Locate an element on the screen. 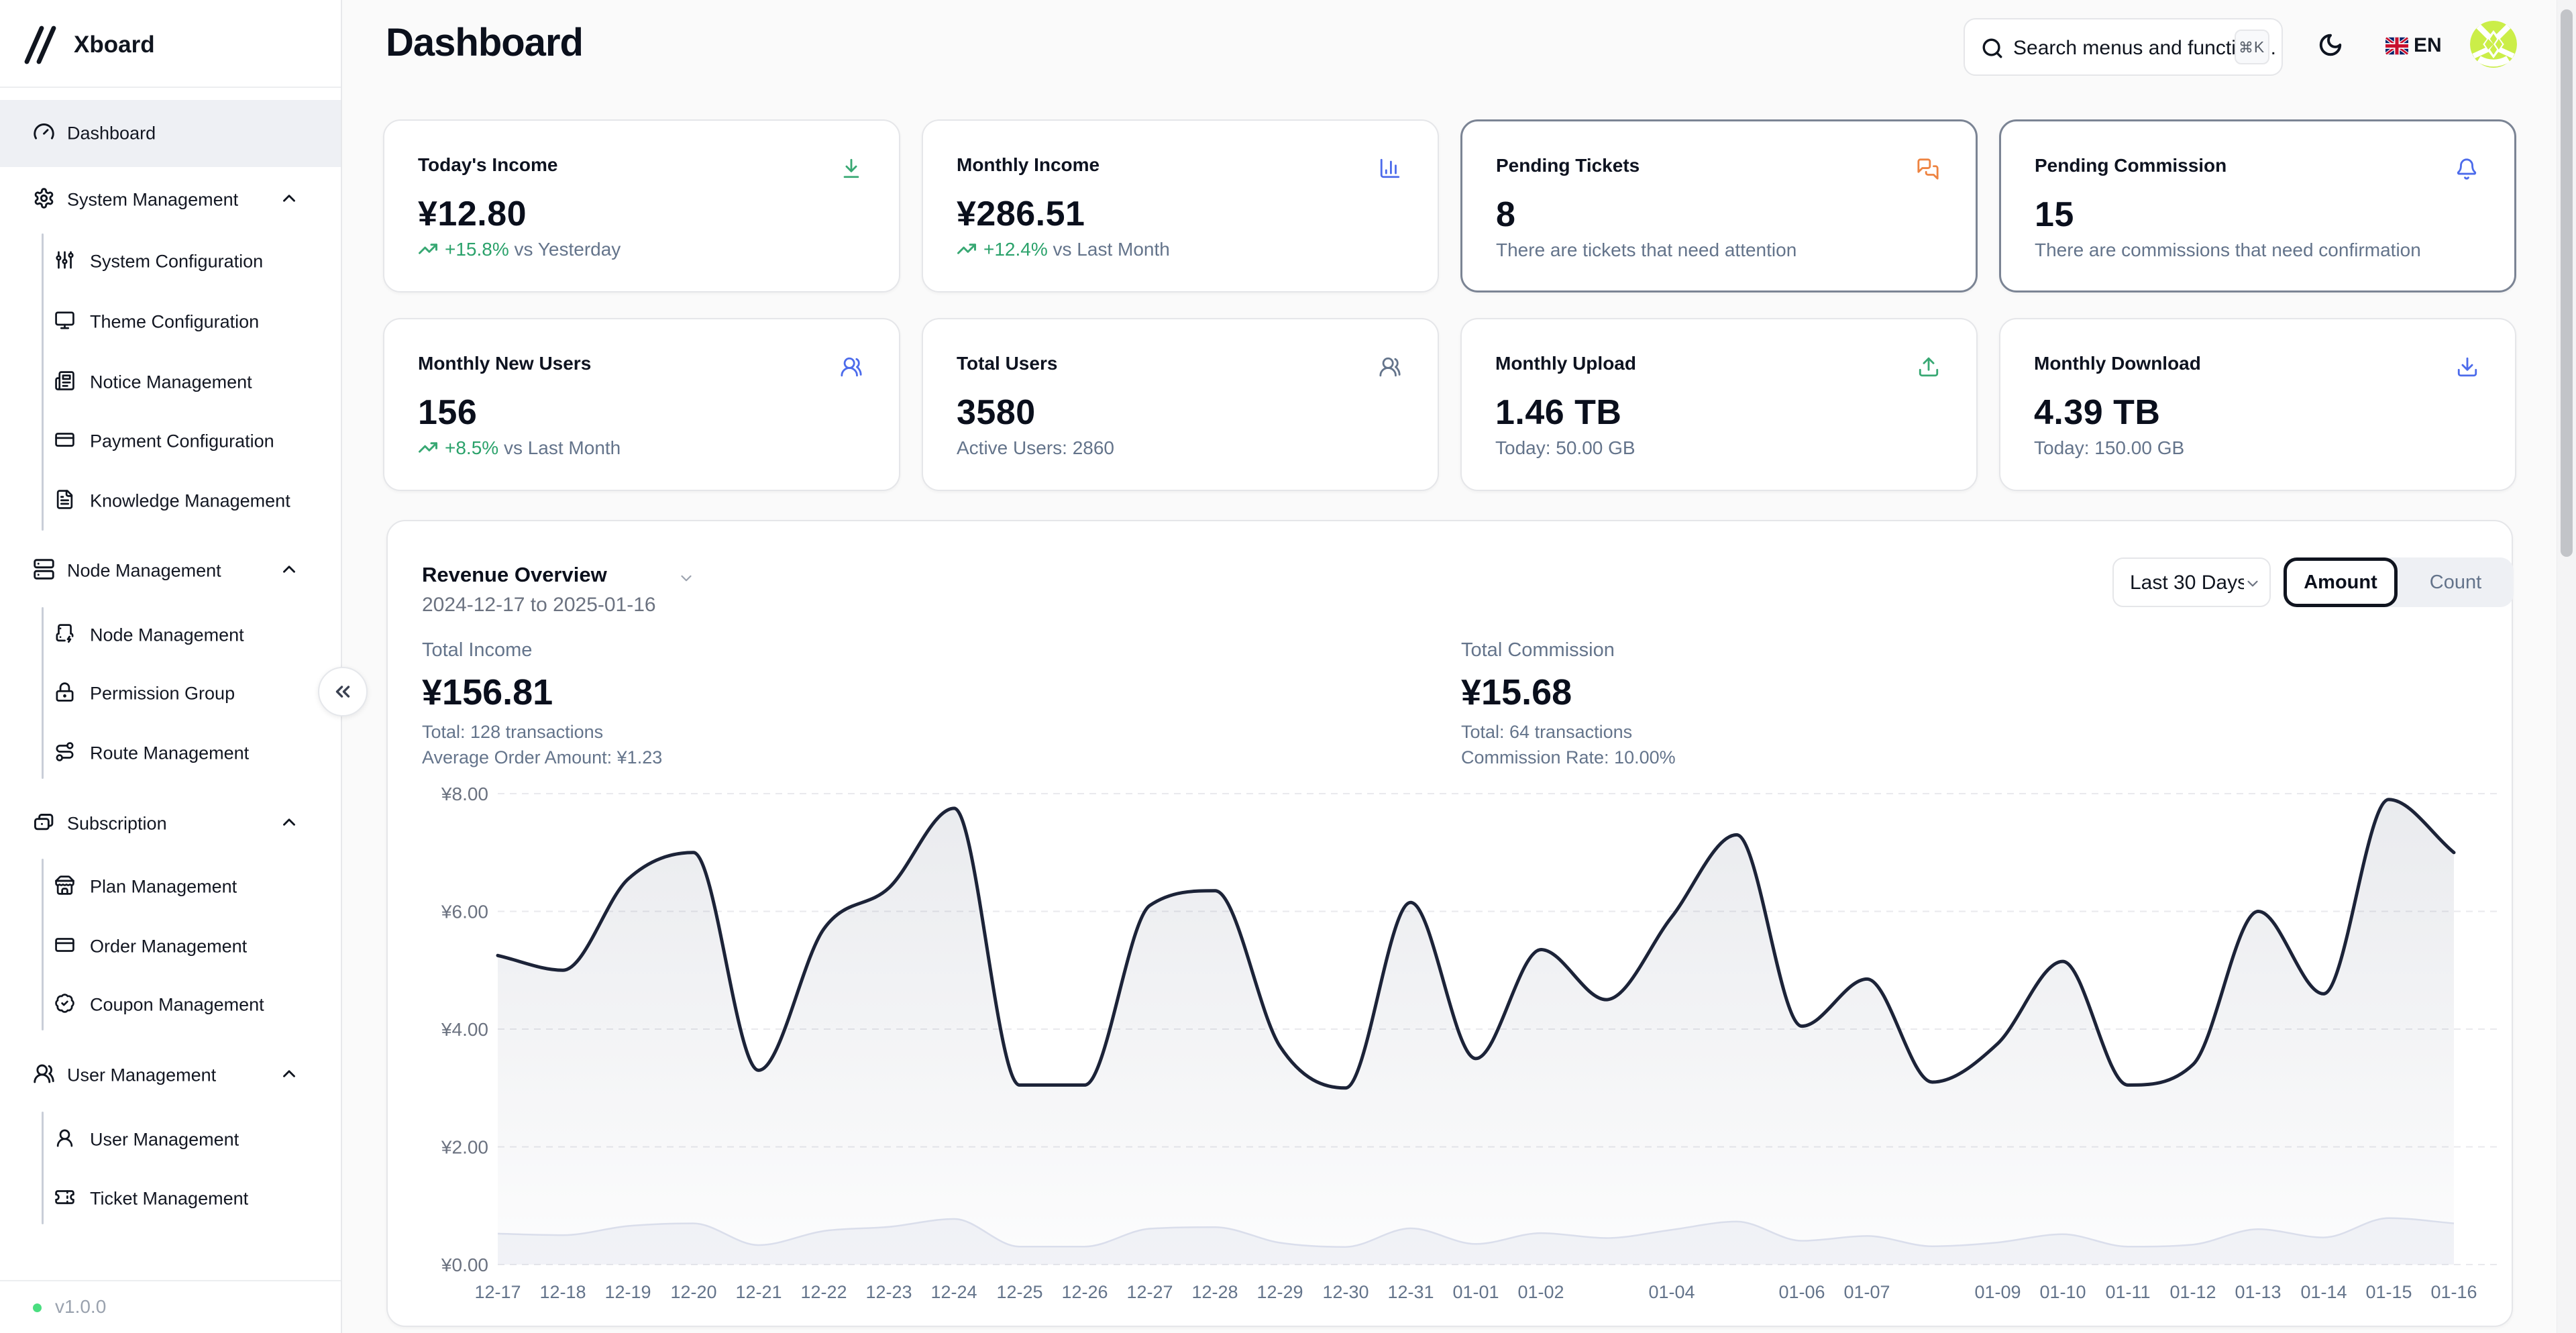 The image size is (2576, 1333). svg-text: 01-10 is located at coordinates (2062, 1292).